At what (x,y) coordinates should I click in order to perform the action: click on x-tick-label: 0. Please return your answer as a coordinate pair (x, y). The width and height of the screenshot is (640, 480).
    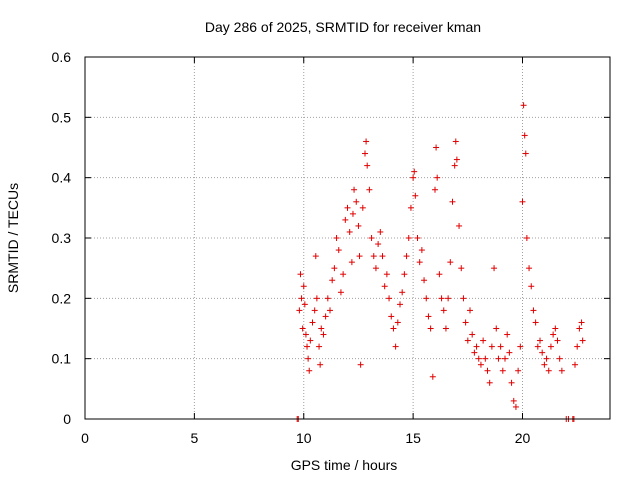
    Looking at the image, I should click on (85, 438).